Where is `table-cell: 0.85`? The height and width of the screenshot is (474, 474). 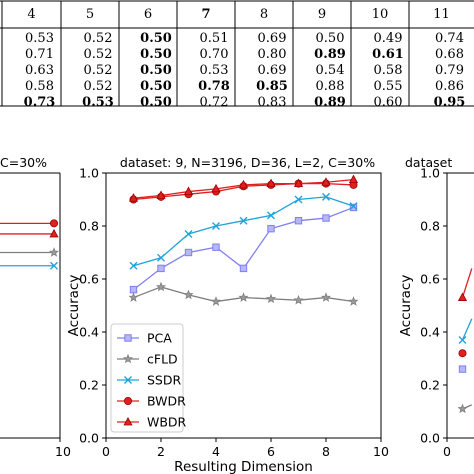 table-cell: 0.85 is located at coordinates (272, 86).